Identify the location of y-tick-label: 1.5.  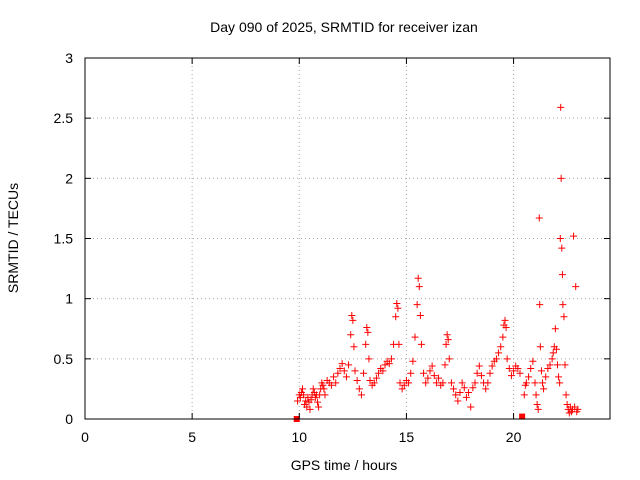
(64, 239).